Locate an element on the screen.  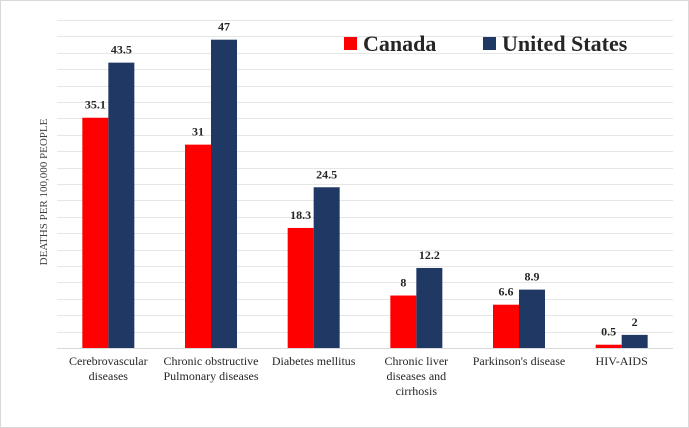
bar-united-states-chronic-obstructive-pulmonary-diseases is located at coordinates (224, 194).